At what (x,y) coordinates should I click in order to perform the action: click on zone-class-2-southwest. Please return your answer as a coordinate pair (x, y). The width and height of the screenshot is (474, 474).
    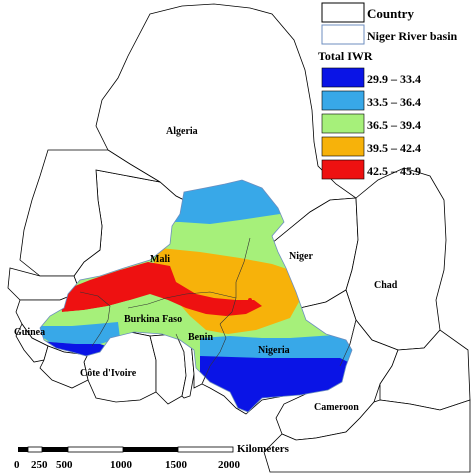
    Looking at the image, I should click on (80, 333).